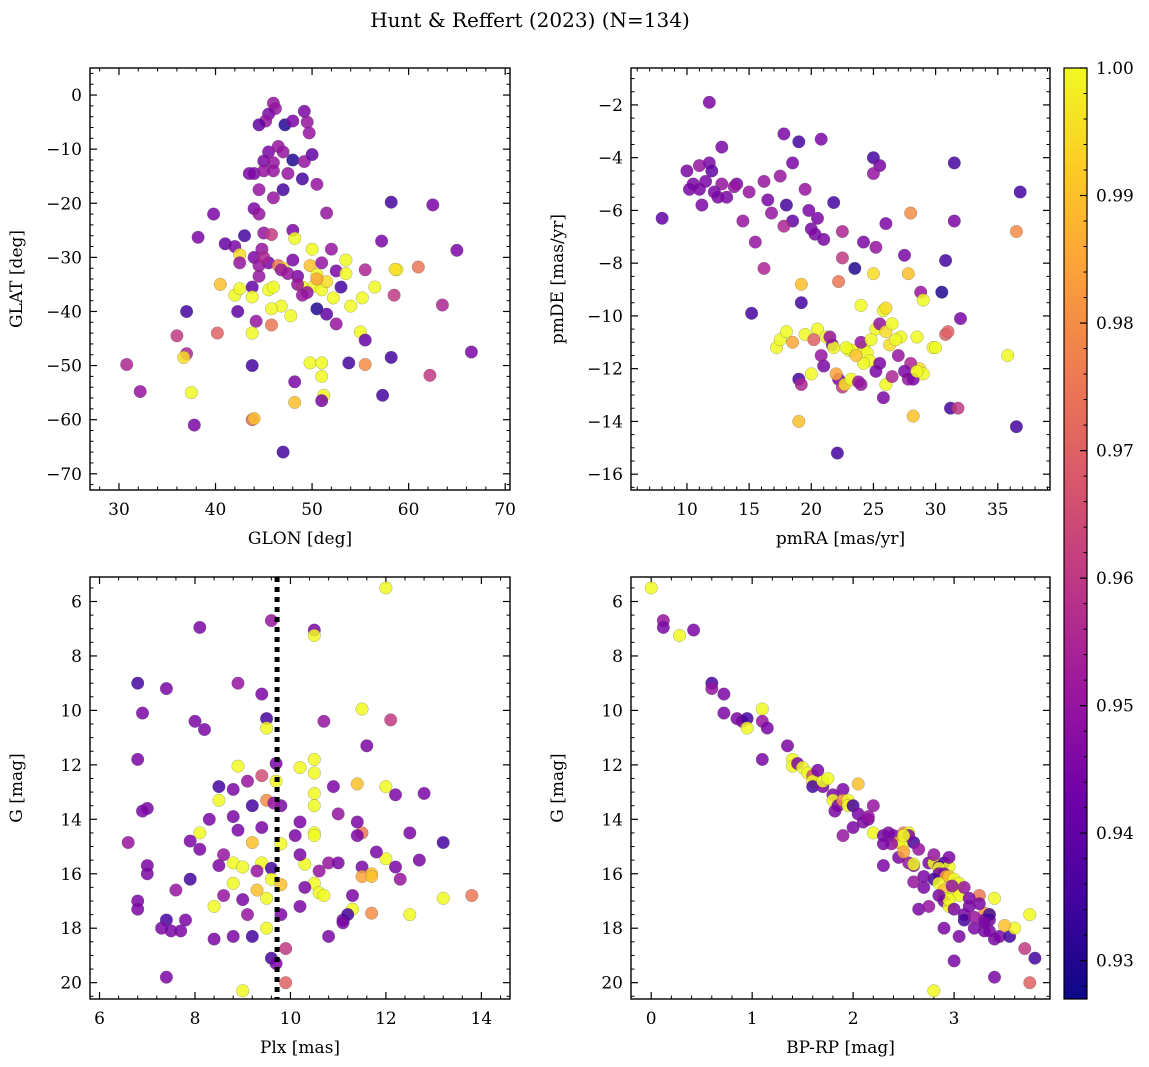  What do you see at coordinates (64, 312) in the screenshot?
I see `y-tick-label: −40` at bounding box center [64, 312].